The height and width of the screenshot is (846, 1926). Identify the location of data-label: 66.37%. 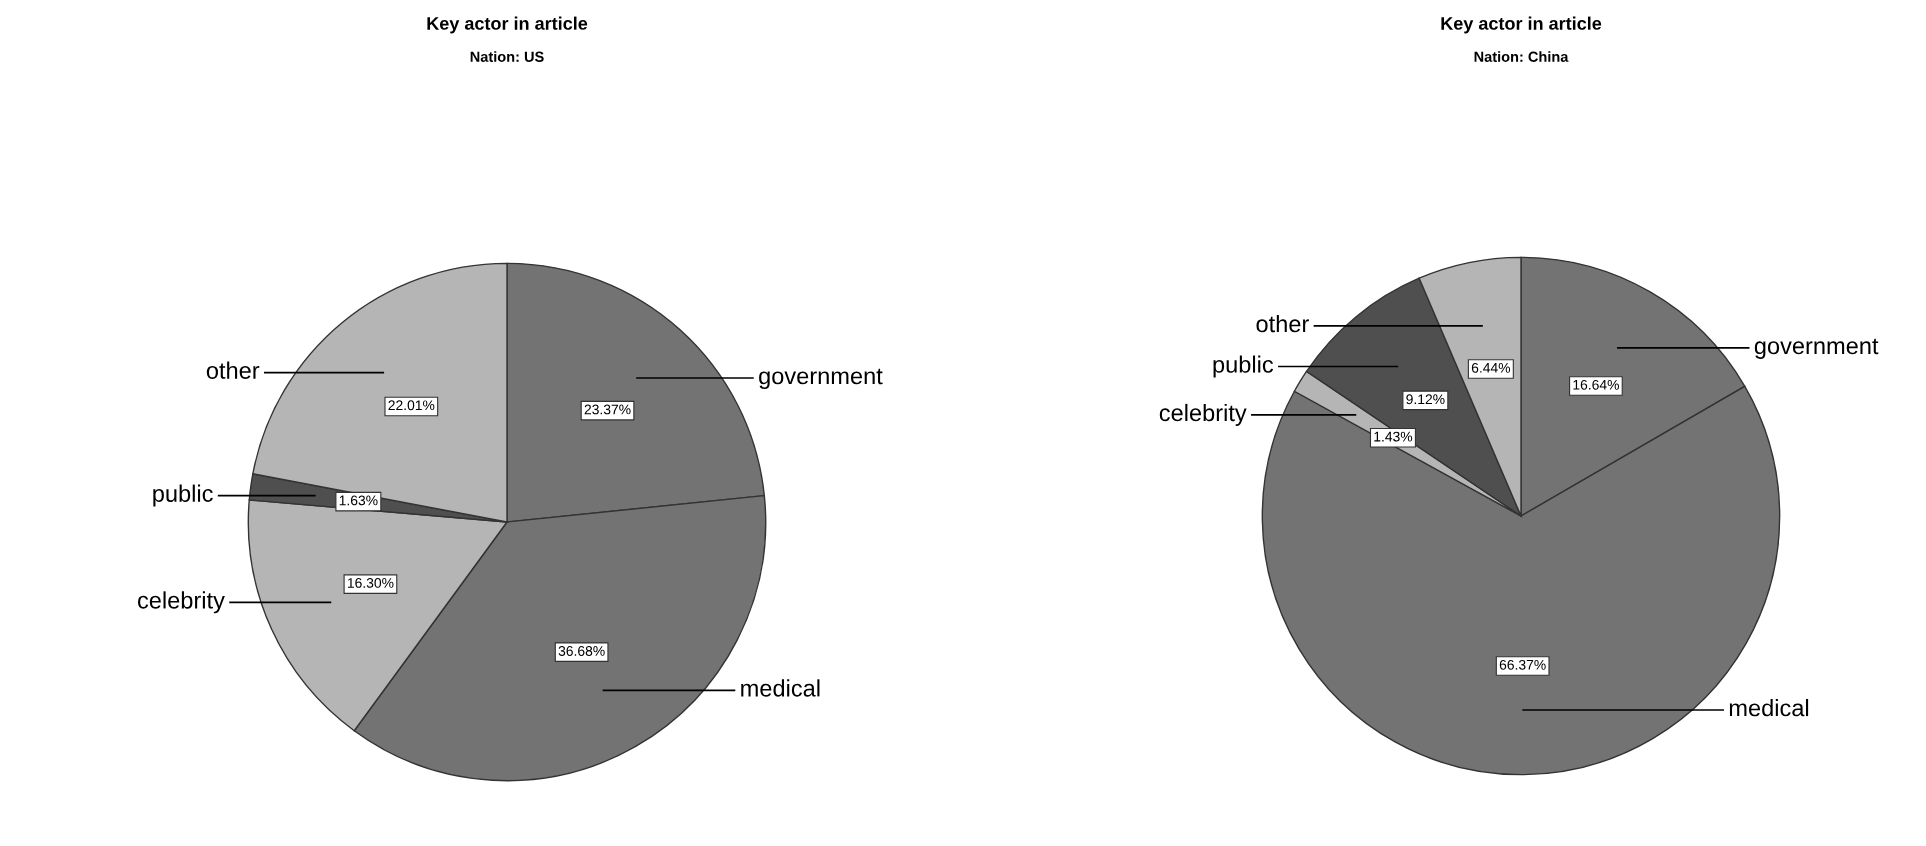
(1522, 664).